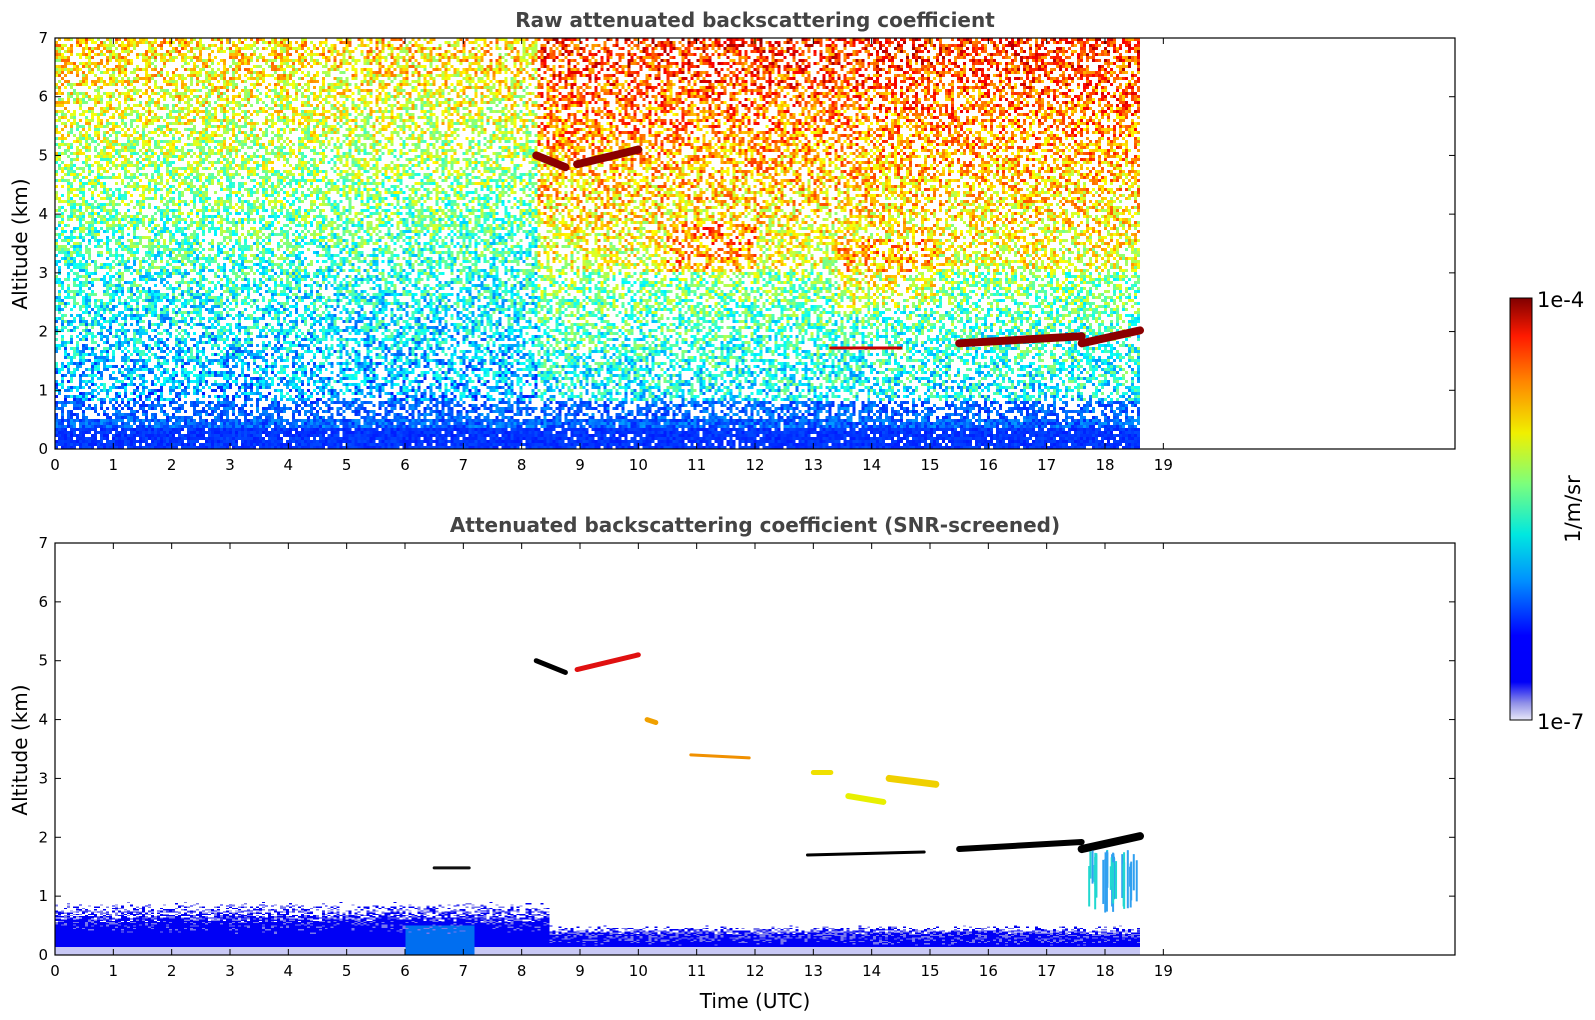 The image size is (1595, 1020). I want to click on panel-screened-xtick-label: 11, so click(696, 971).